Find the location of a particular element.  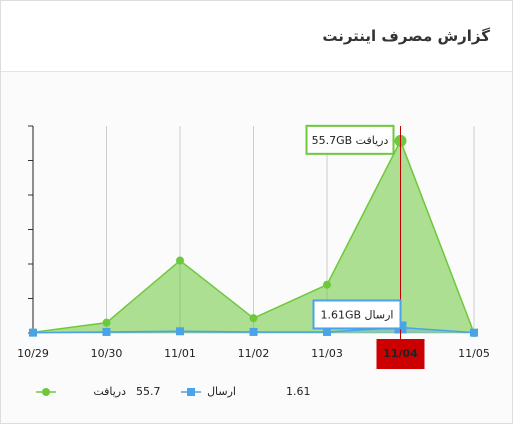

legend-label: ارسال is located at coordinates (221, 391).